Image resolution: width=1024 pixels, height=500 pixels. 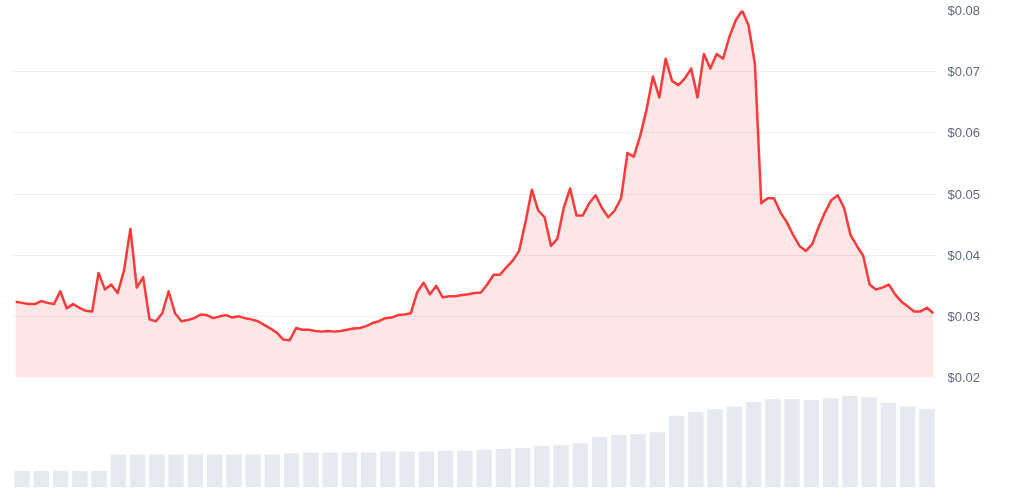 I want to click on y-tick-label: $0.03, so click(x=964, y=316).